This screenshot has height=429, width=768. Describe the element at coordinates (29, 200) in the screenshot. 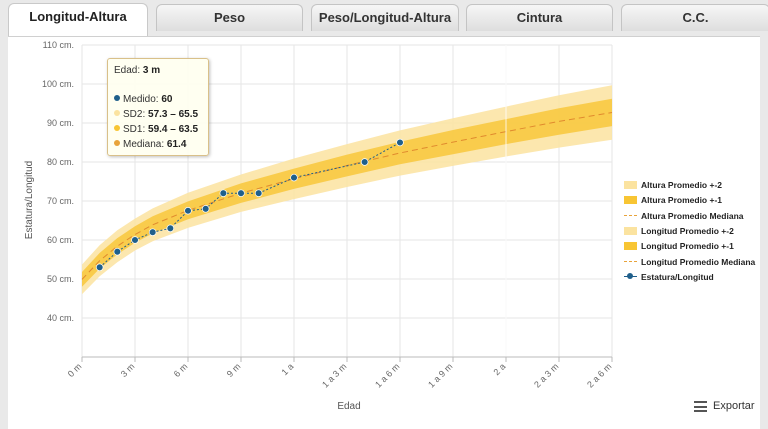

I see `y-axis-title: Estatura/Longitud` at that location.